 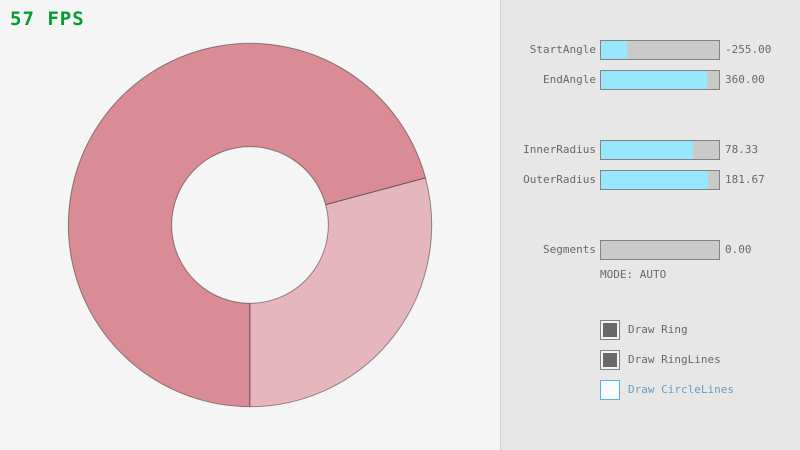 I want to click on draw-ring-label: Draw Ring, so click(x=658, y=329).